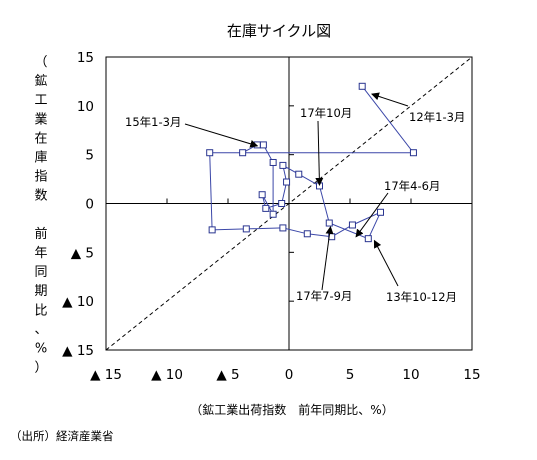  I want to click on annotation-label: 17年4-6月, so click(412, 186).